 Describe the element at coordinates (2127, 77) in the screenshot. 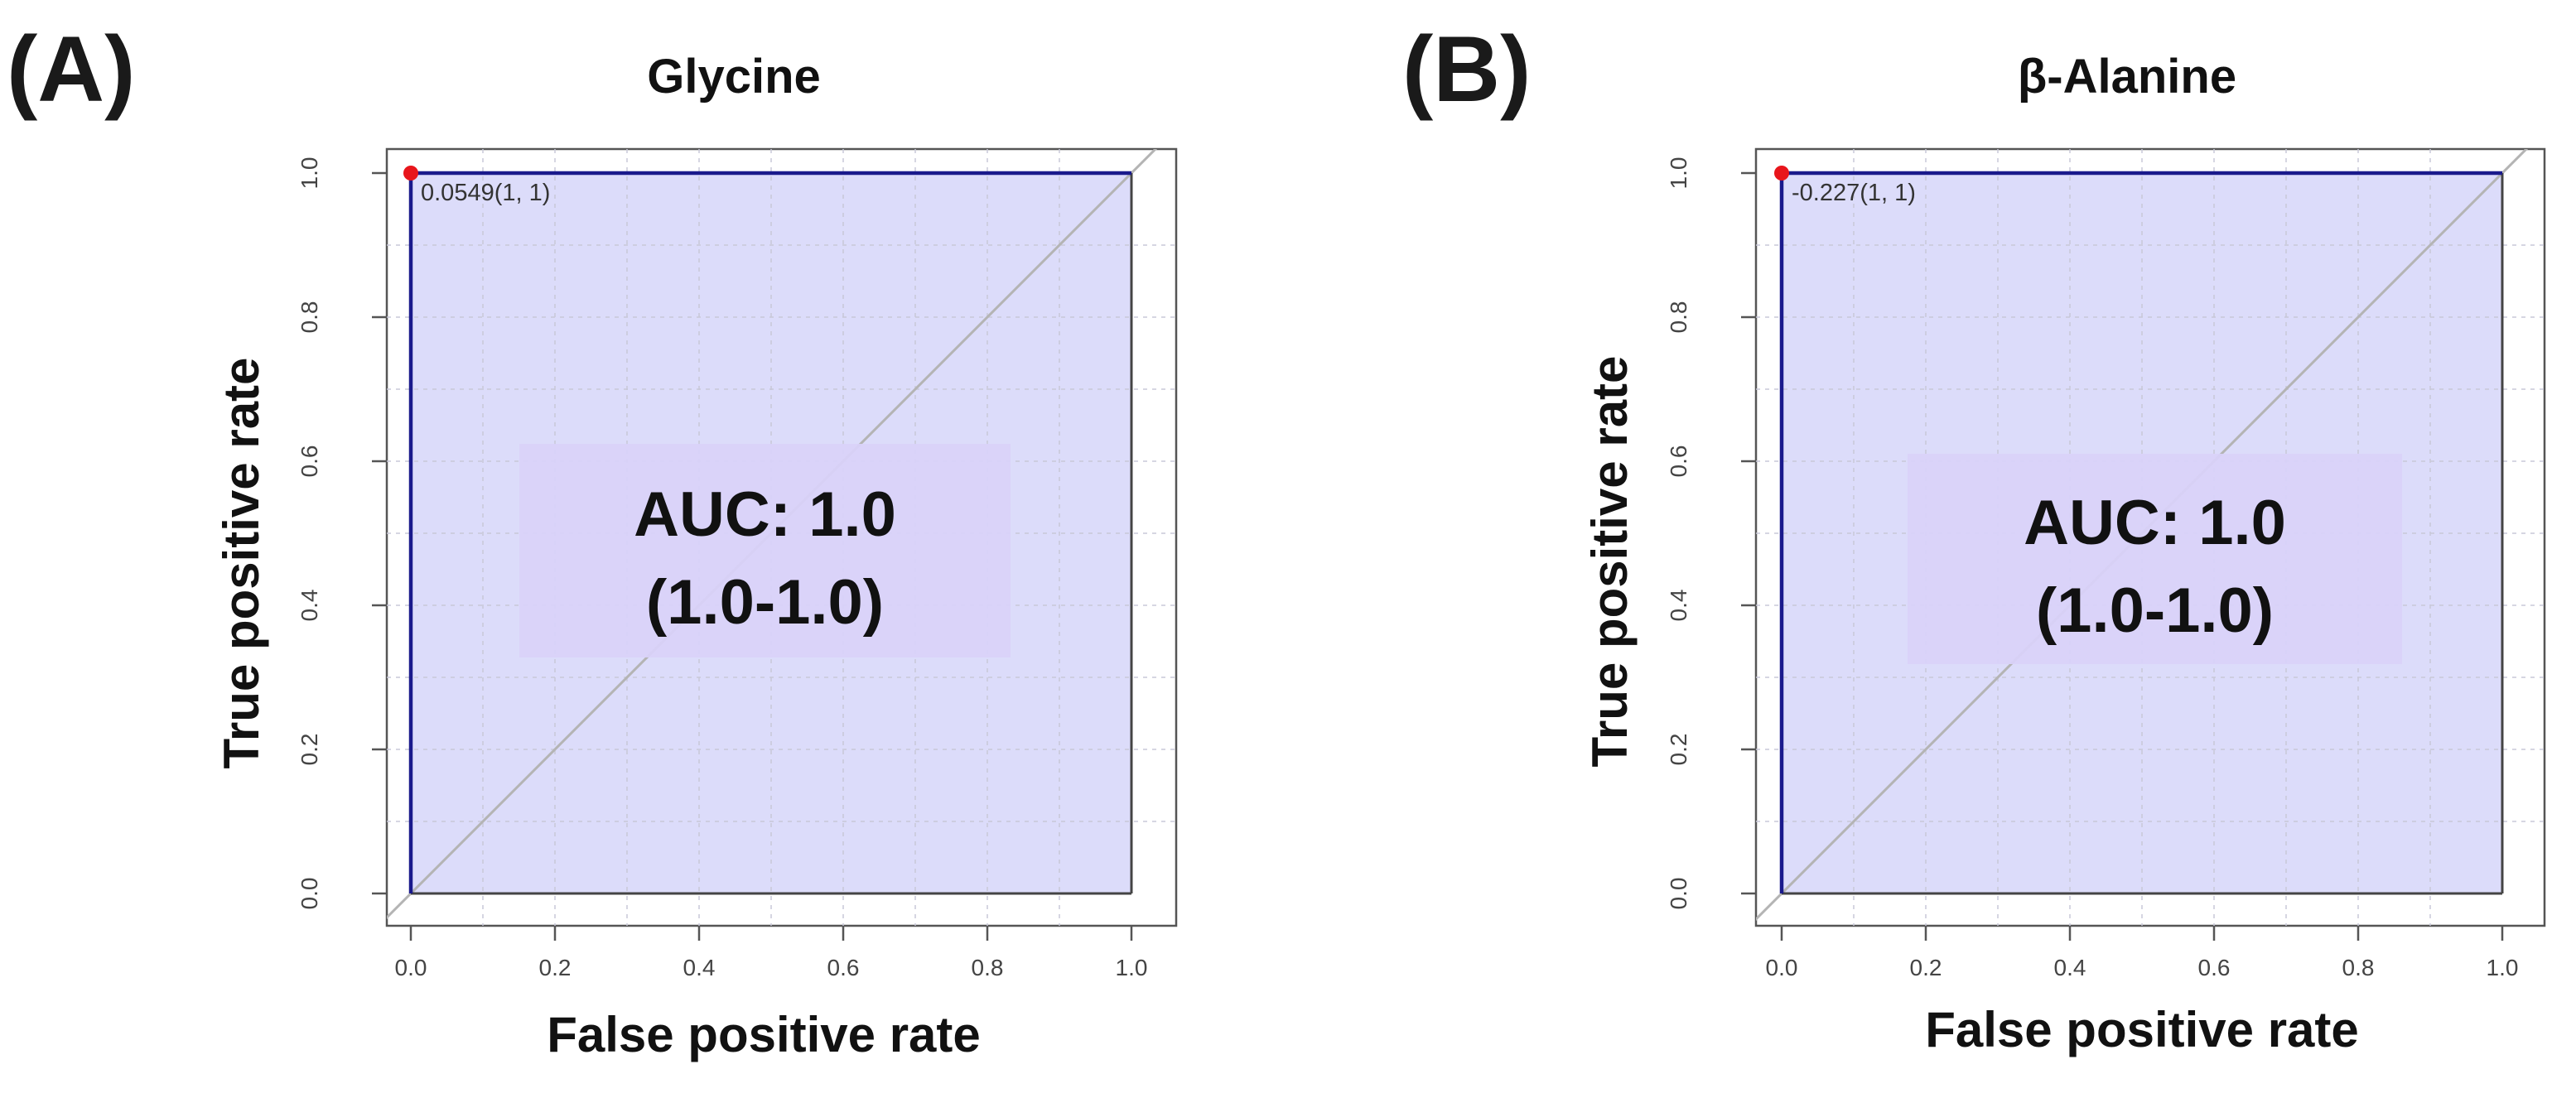

I see `chart-title: β-Alanine` at that location.